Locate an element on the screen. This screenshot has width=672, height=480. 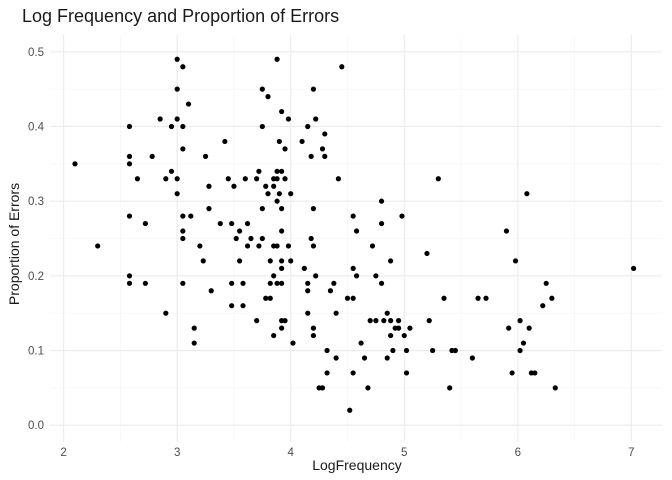
x-tick-label: 5 is located at coordinates (404, 453).